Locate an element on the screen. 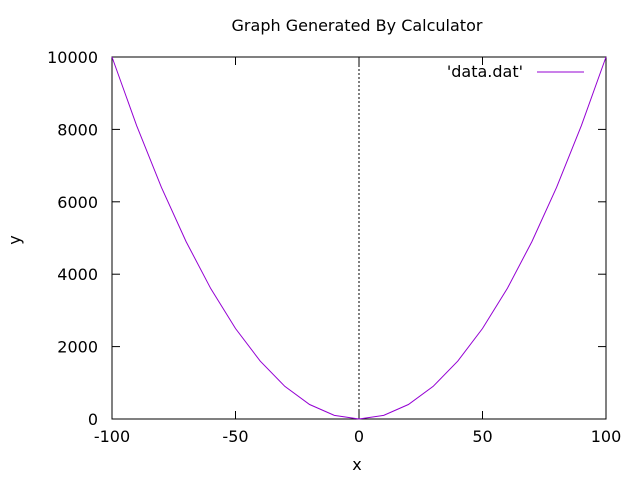 The width and height of the screenshot is (640, 480). x-tick-label: -50 is located at coordinates (235, 436).